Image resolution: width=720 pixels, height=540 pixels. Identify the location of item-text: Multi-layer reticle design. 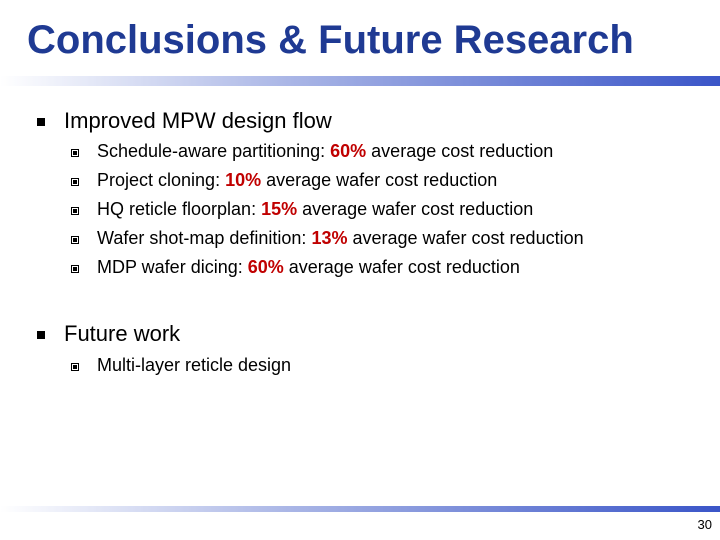
(194, 365).